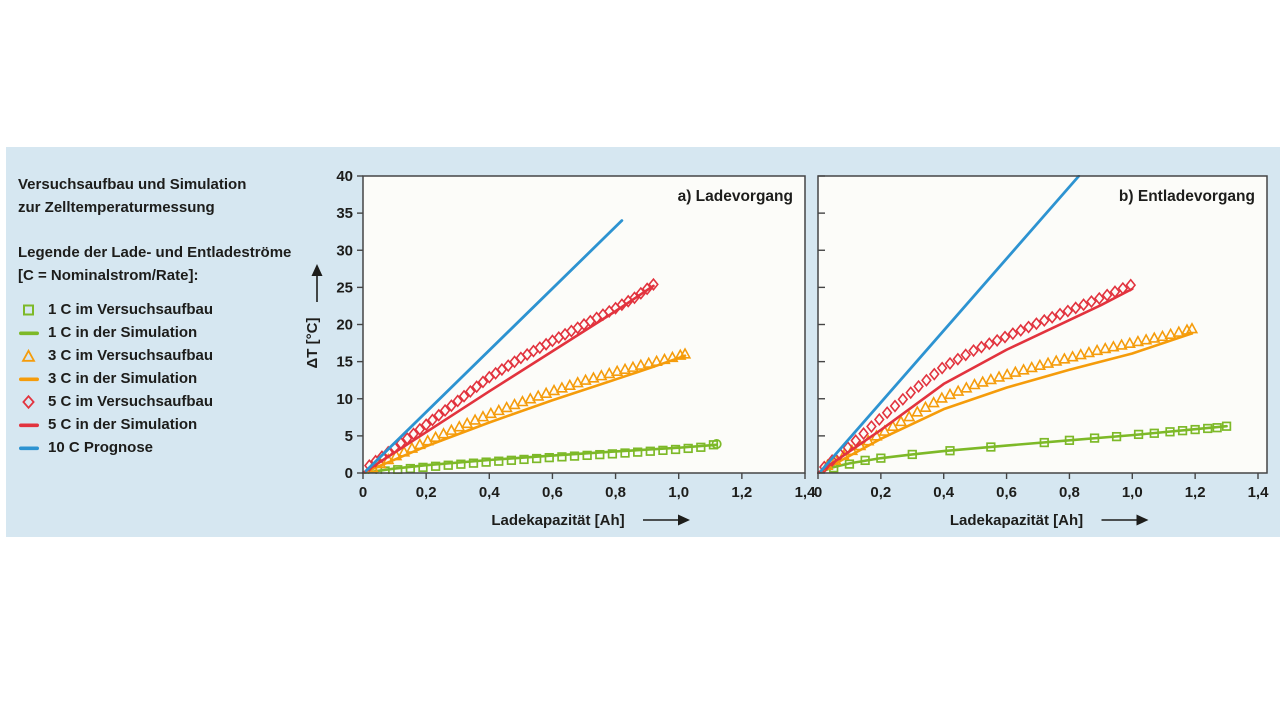 The height and width of the screenshot is (721, 1280). Describe the element at coordinates (33, 402) in the screenshot. I see `legend-marker-diamond-icon` at that location.